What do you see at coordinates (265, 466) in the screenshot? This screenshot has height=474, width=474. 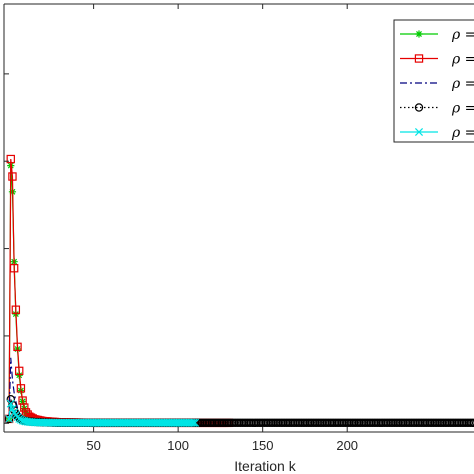 I see `x-axis-label: Iteration k` at bounding box center [265, 466].